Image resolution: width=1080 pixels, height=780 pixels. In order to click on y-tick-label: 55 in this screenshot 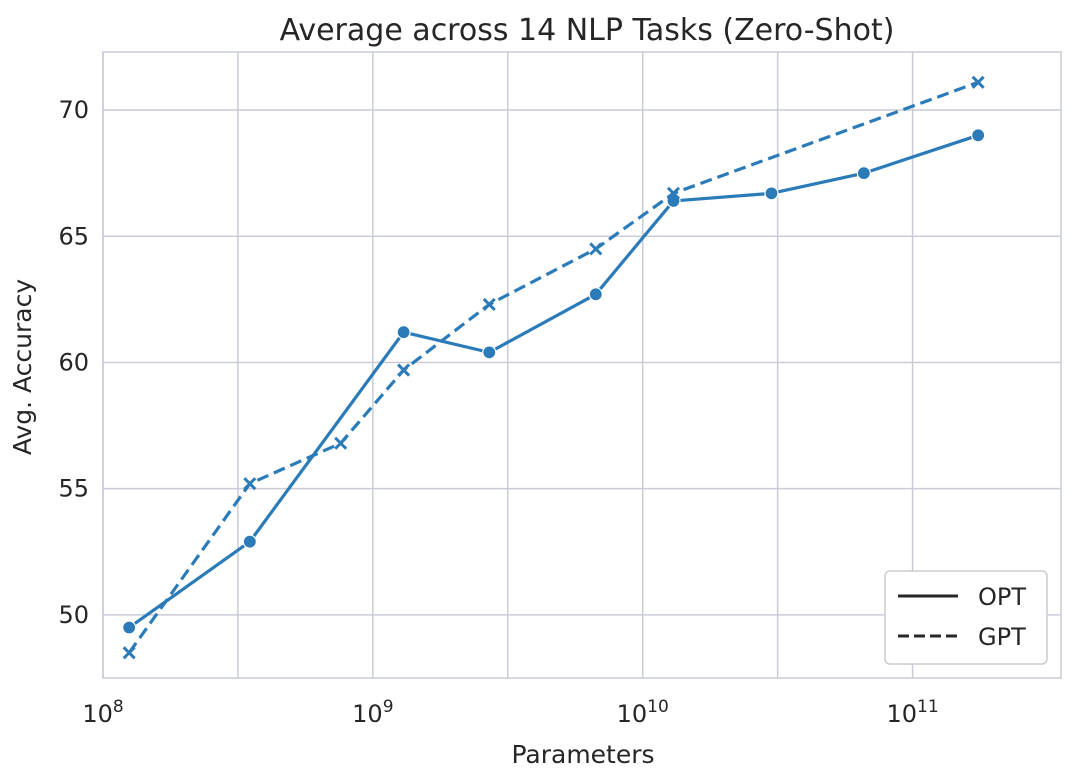, I will do `click(73, 489)`.